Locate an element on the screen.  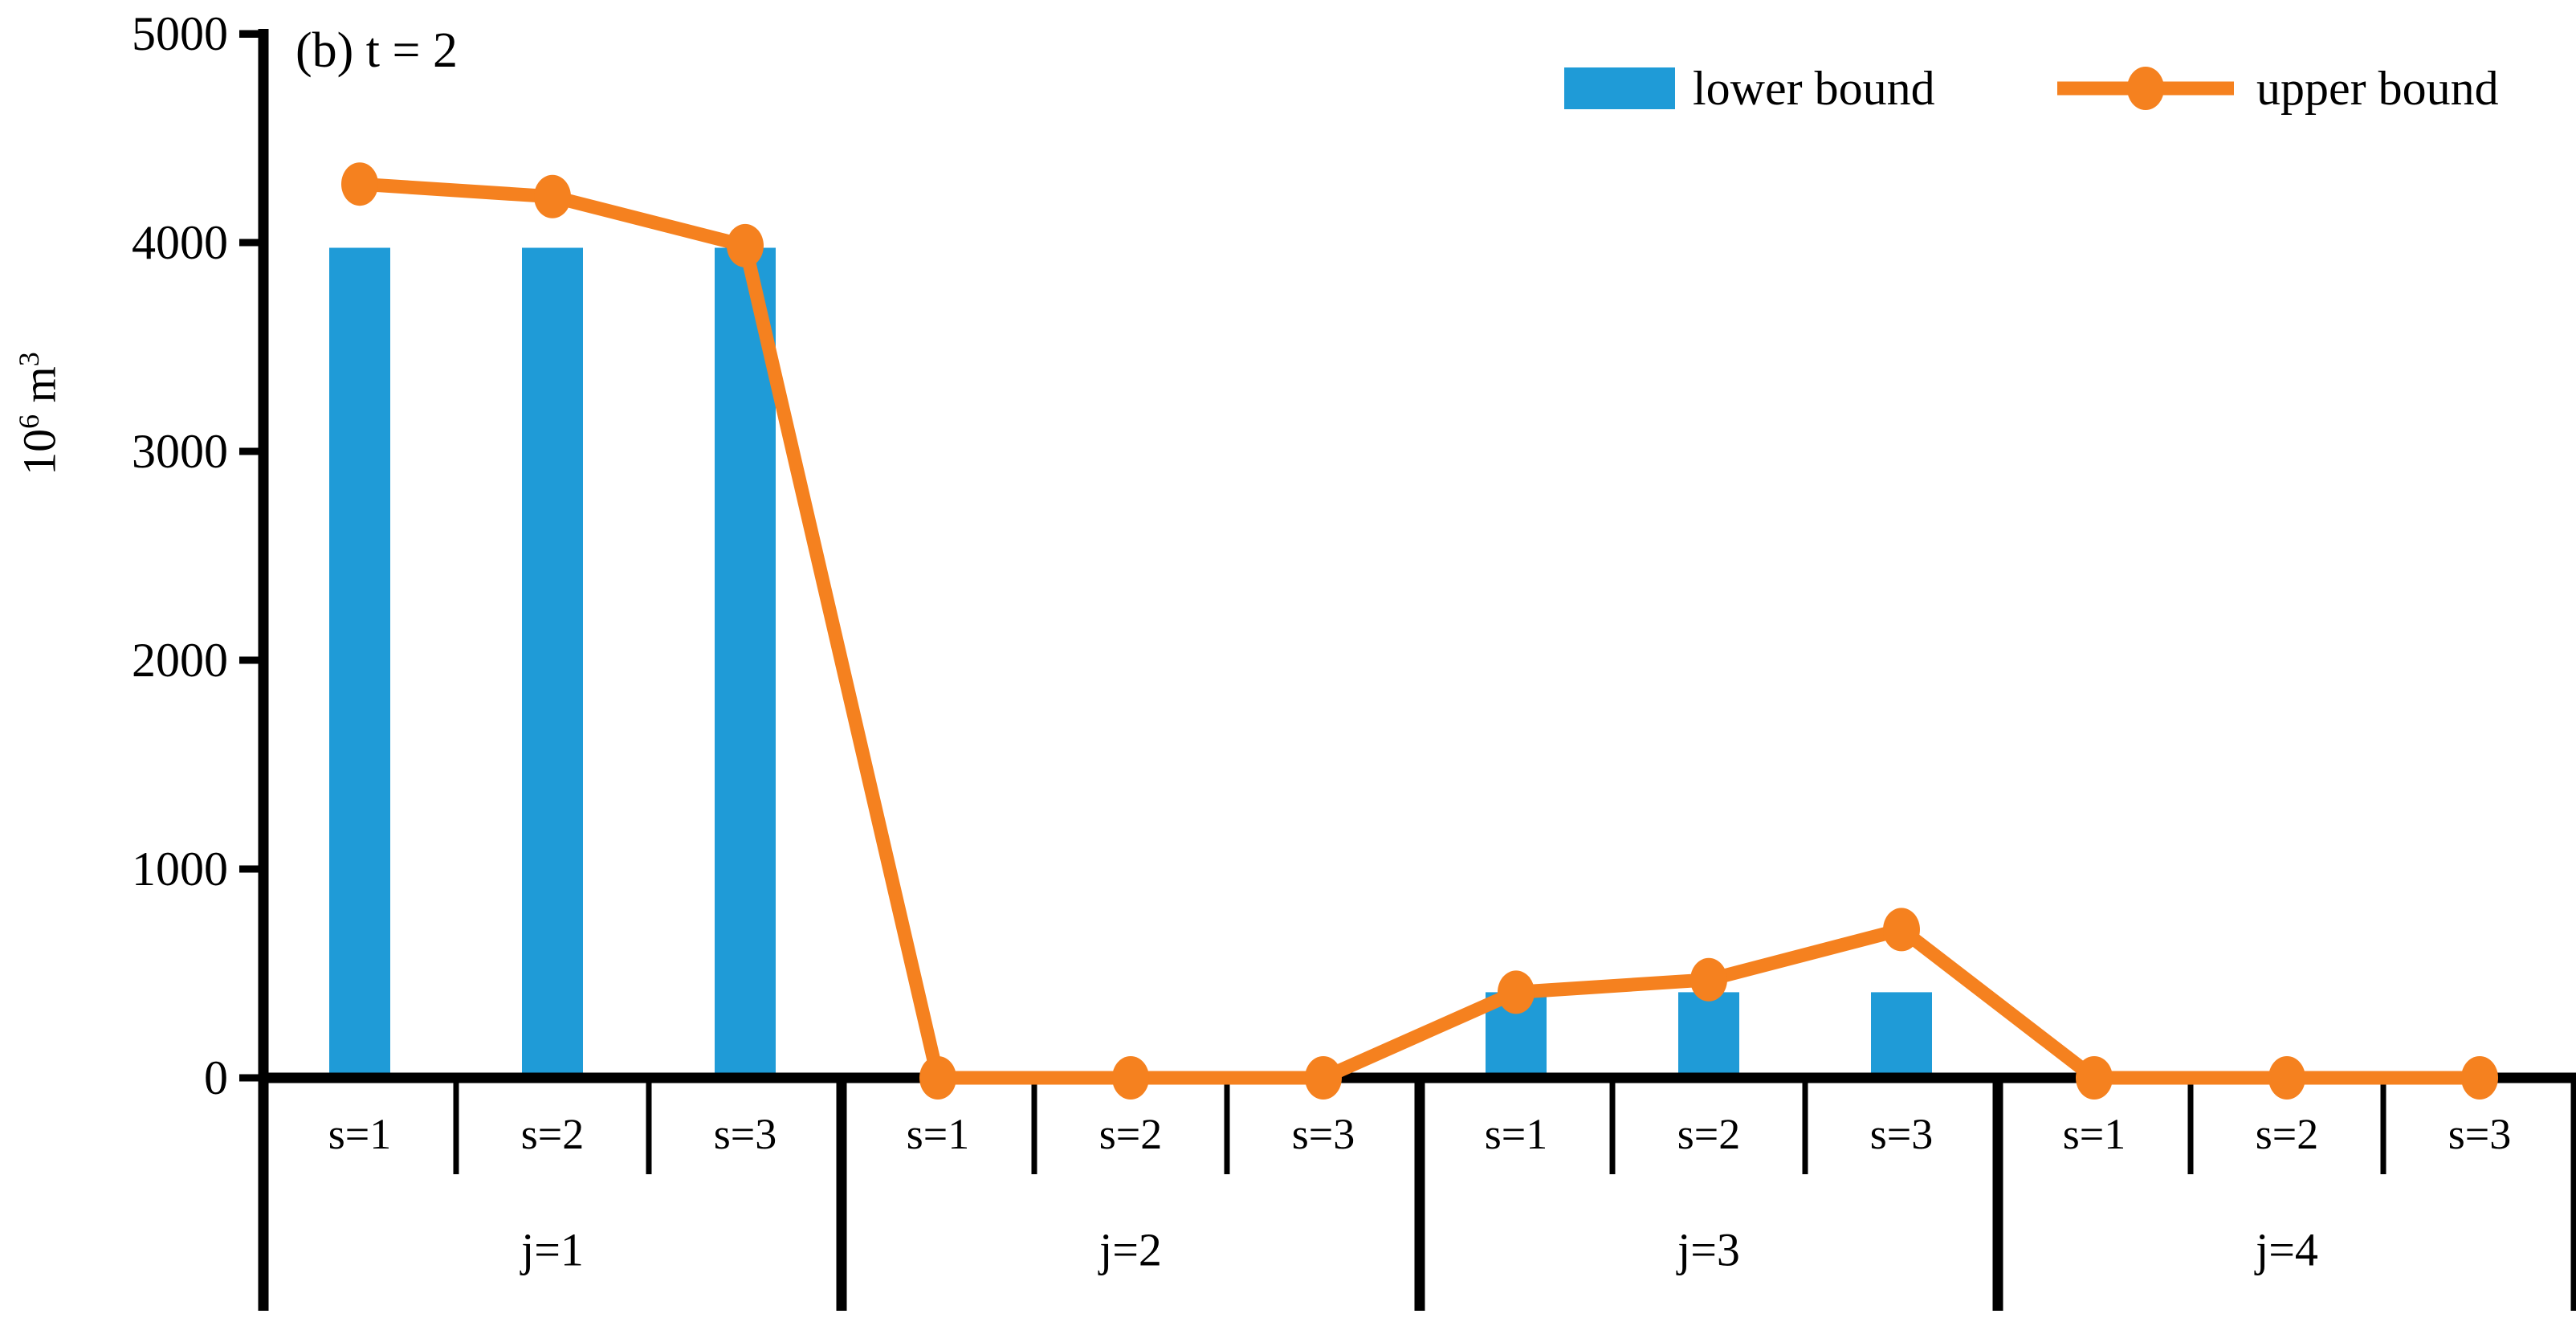
x-label-group: j=4 is located at coordinates (2286, 1250).